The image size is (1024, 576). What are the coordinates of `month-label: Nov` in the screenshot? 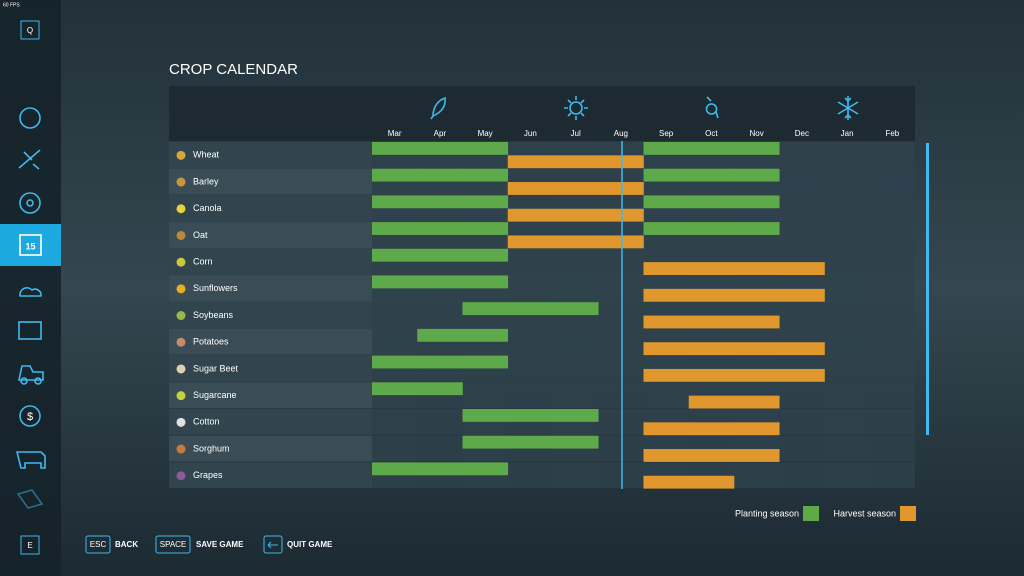 It's located at (757, 133).